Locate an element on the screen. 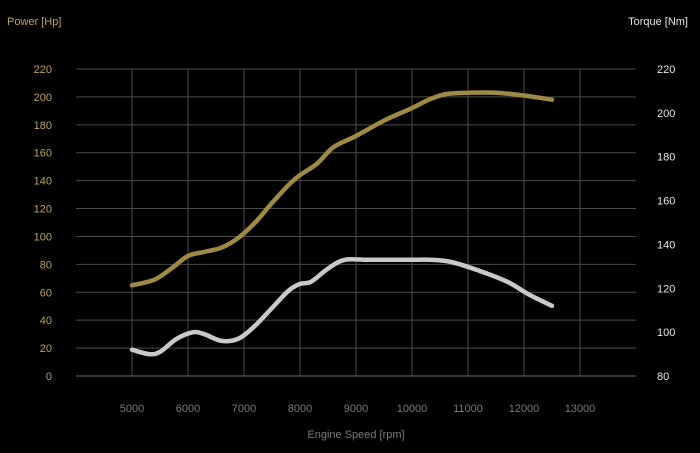 This screenshot has width=700, height=453. left-axis-title: Power [Hp] is located at coordinates (34, 22).